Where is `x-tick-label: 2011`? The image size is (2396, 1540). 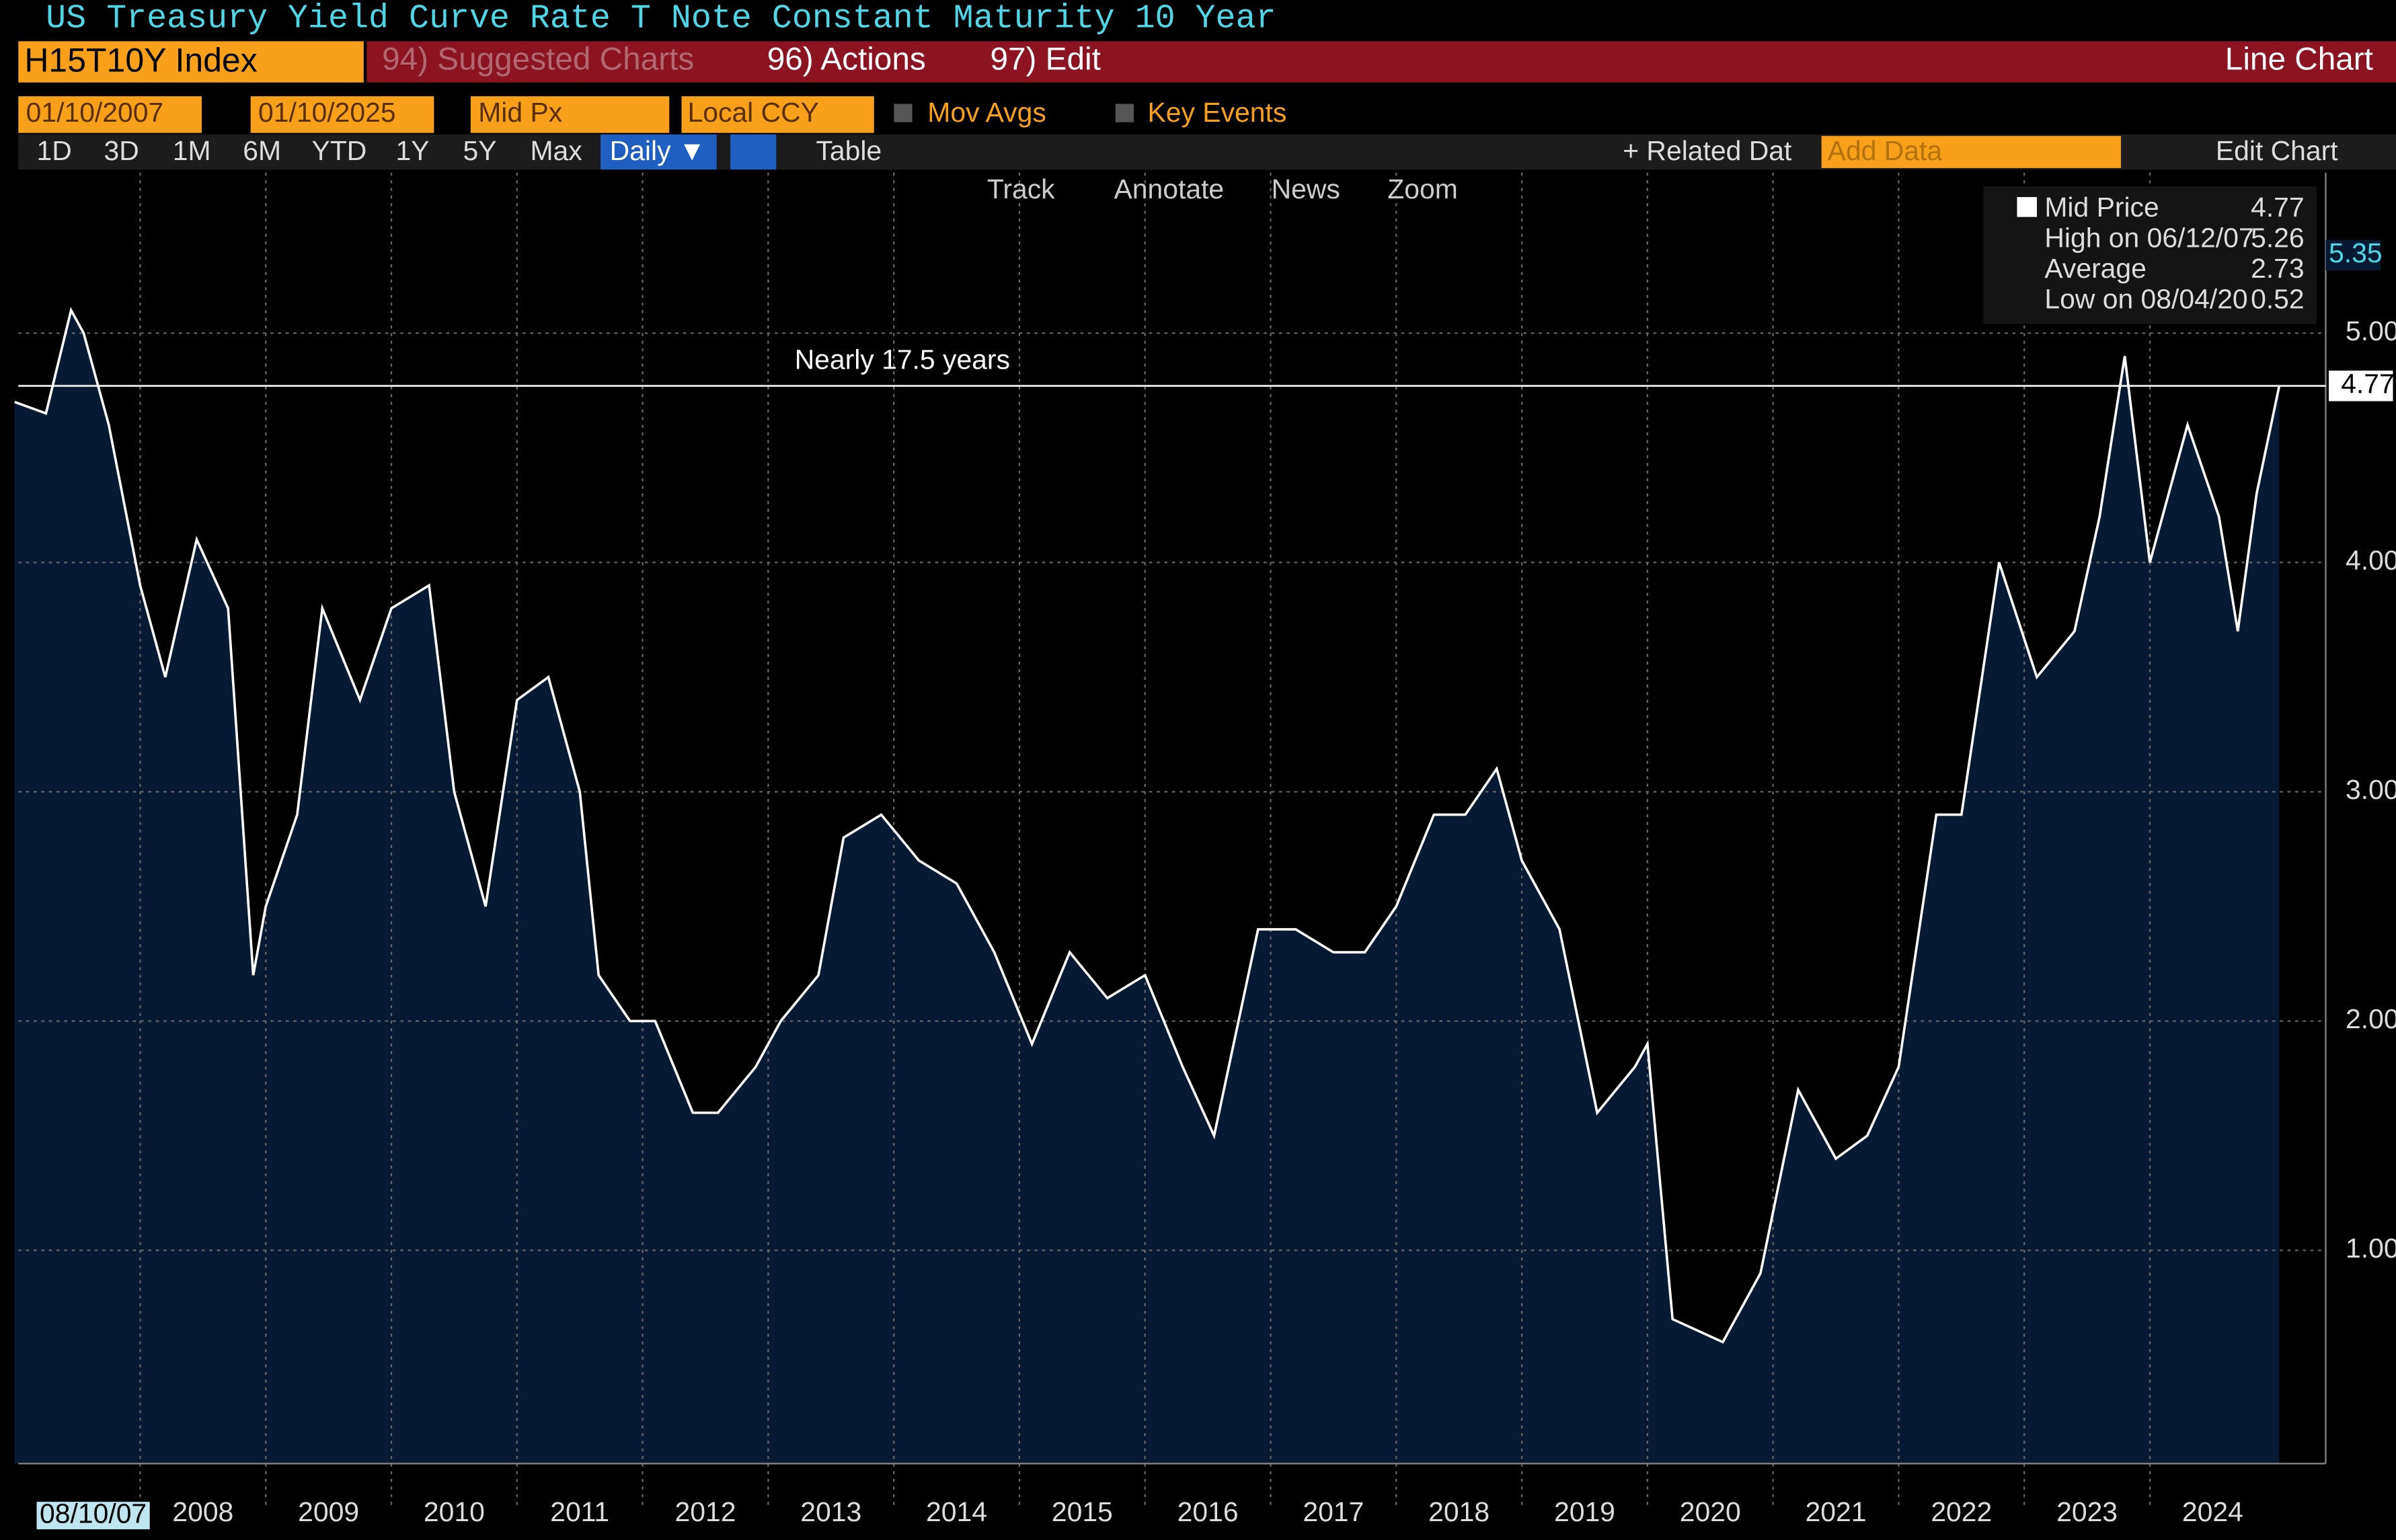 x-tick-label: 2011 is located at coordinates (579, 1511).